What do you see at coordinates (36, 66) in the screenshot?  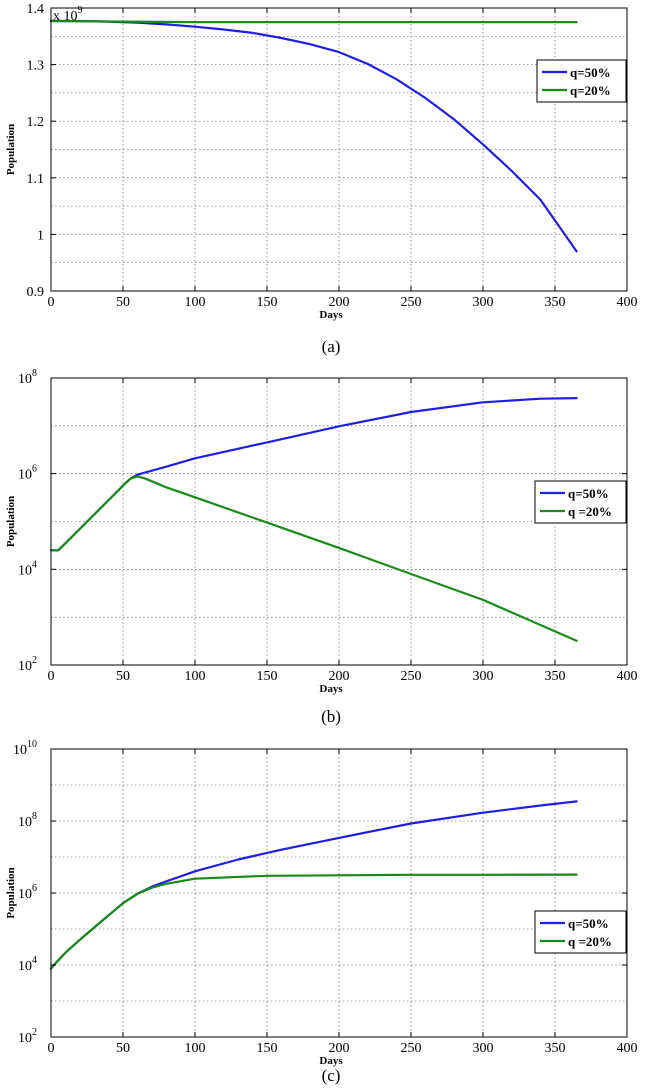 I see `y-tick-label: 1.3` at bounding box center [36, 66].